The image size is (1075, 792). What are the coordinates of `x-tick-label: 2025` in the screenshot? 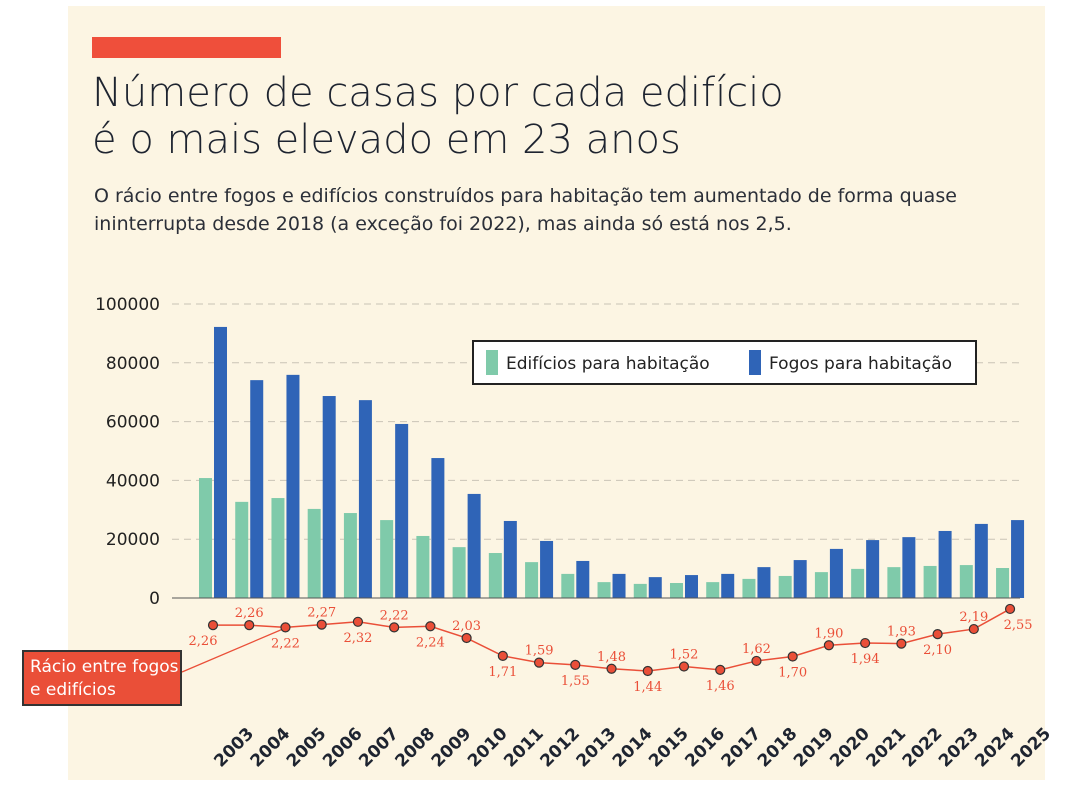 It's located at (1031, 748).